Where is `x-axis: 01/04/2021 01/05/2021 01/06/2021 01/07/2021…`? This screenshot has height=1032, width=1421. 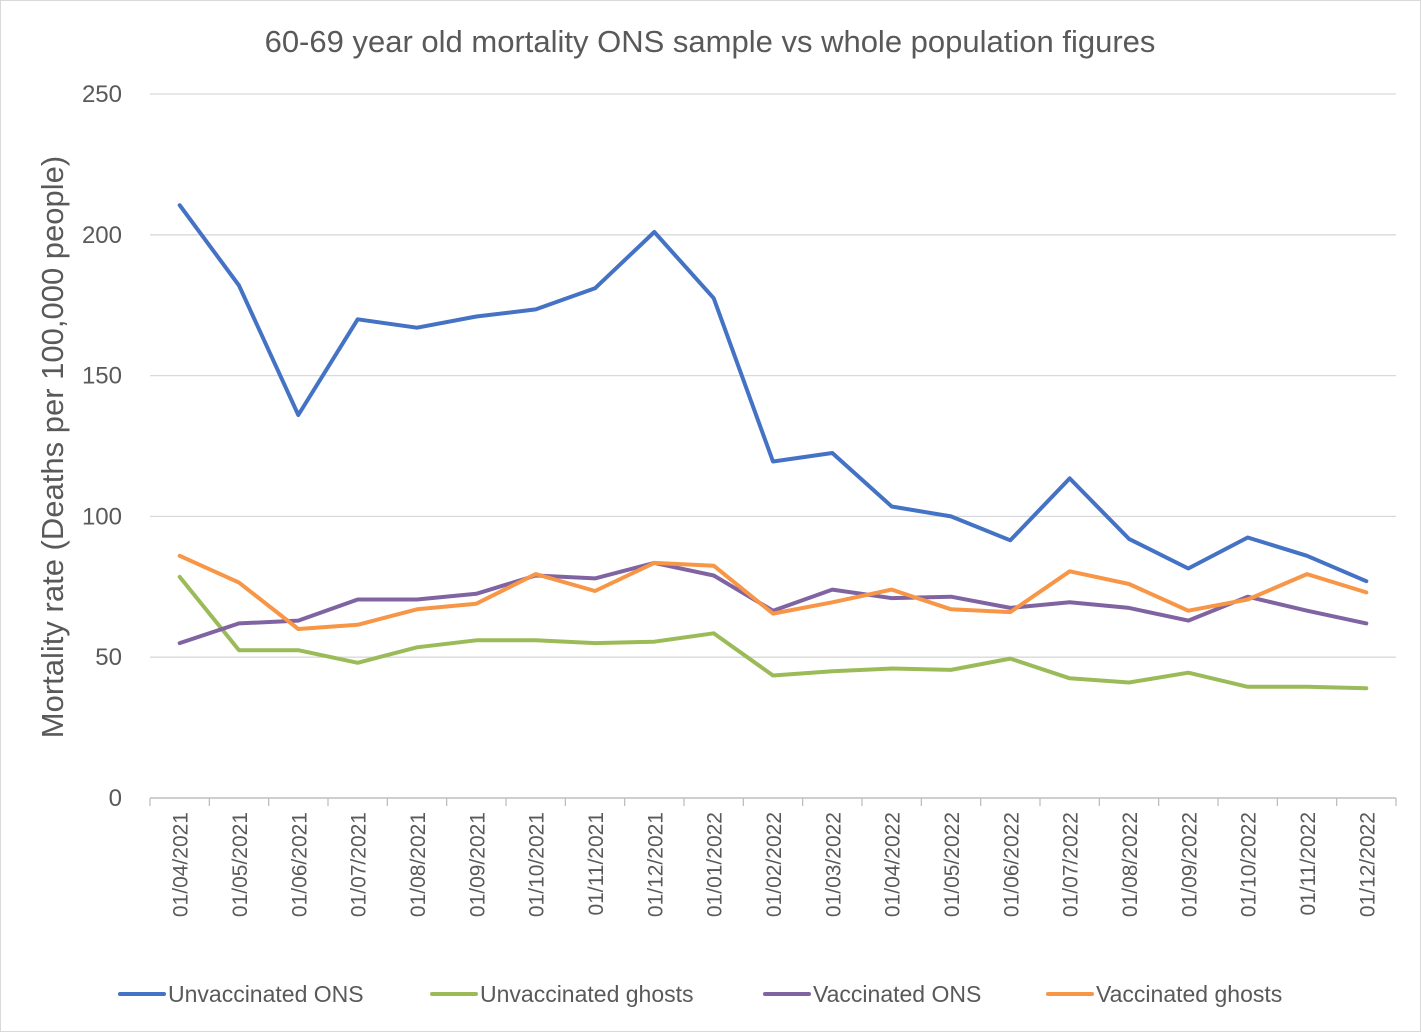 x-axis: 01/04/2021 01/05/2021 01/06/2021 01/07/2021… is located at coordinates (773, 857).